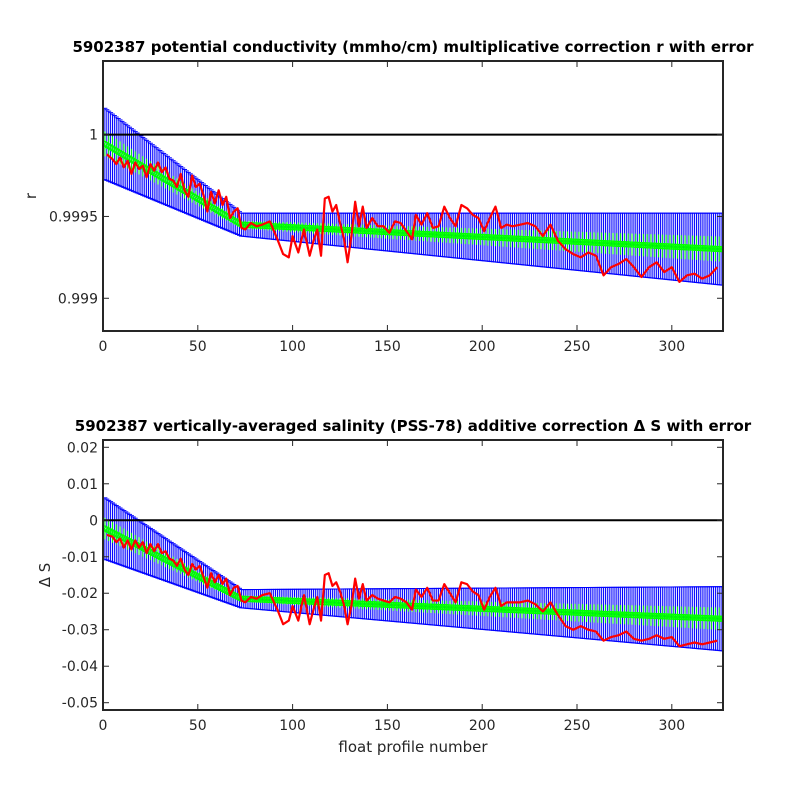 This screenshot has width=800, height=800. What do you see at coordinates (80, 704) in the screenshot?
I see `y-tick-label: -0.05` at bounding box center [80, 704].